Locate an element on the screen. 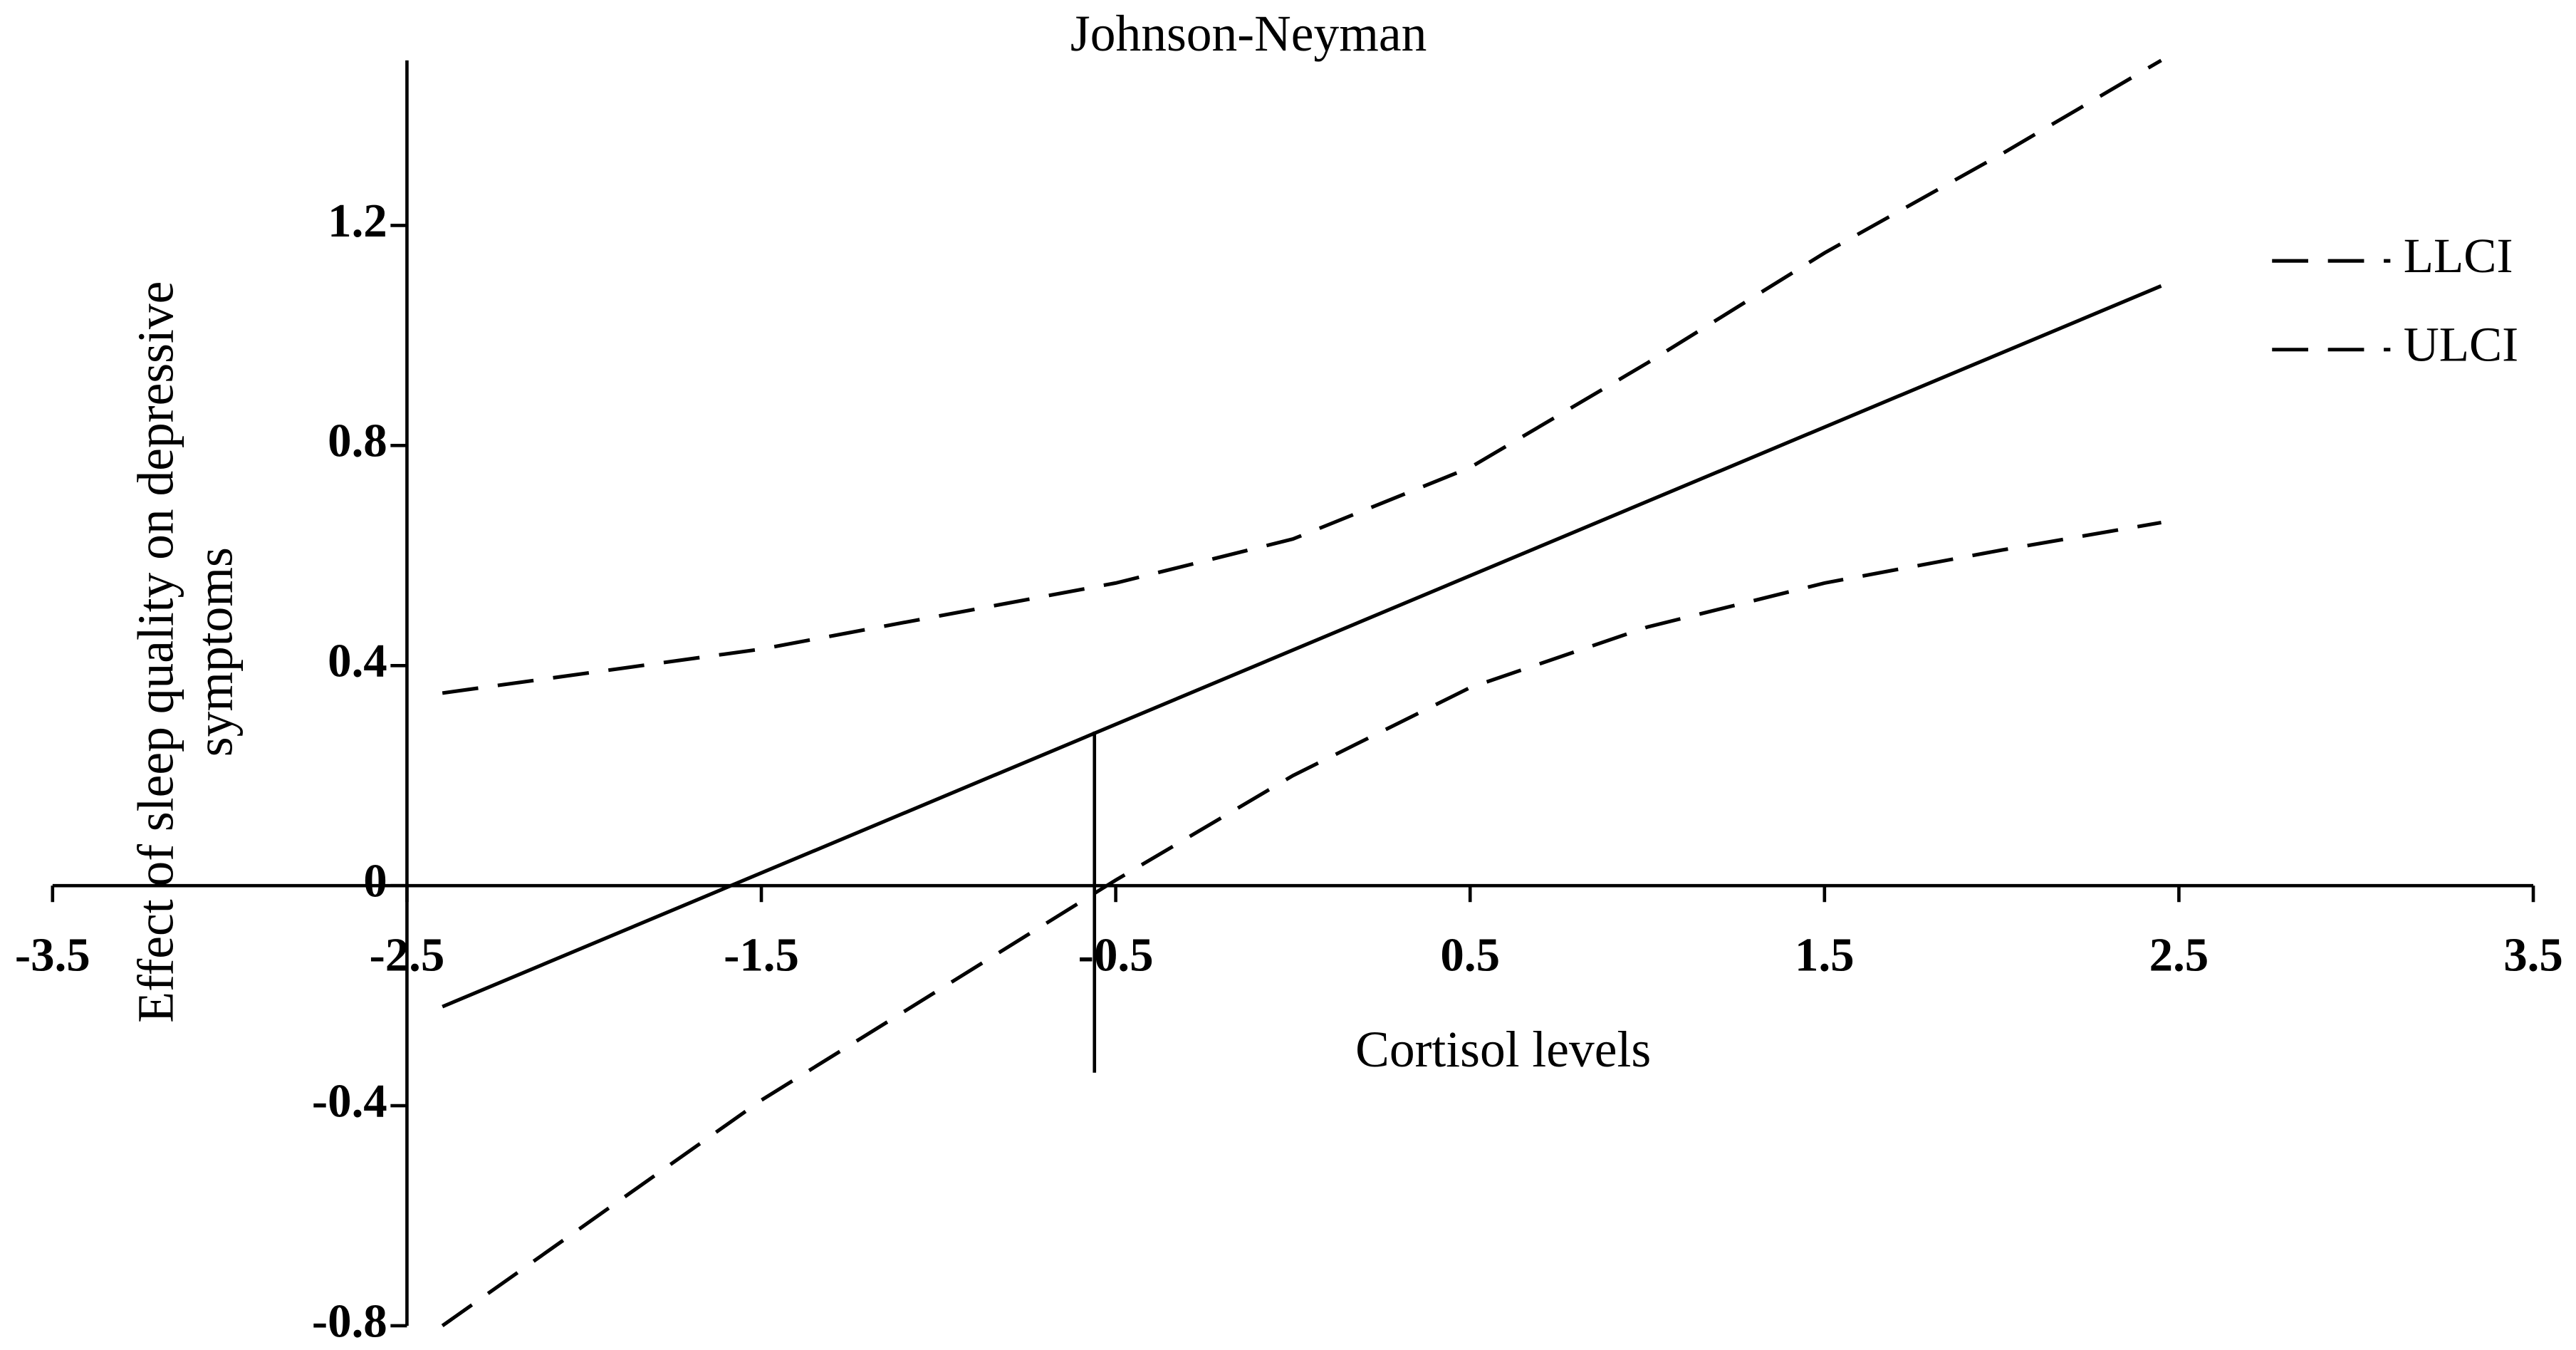 The width and height of the screenshot is (2576, 1350). x-tick-label: -3.5 is located at coordinates (52, 954).